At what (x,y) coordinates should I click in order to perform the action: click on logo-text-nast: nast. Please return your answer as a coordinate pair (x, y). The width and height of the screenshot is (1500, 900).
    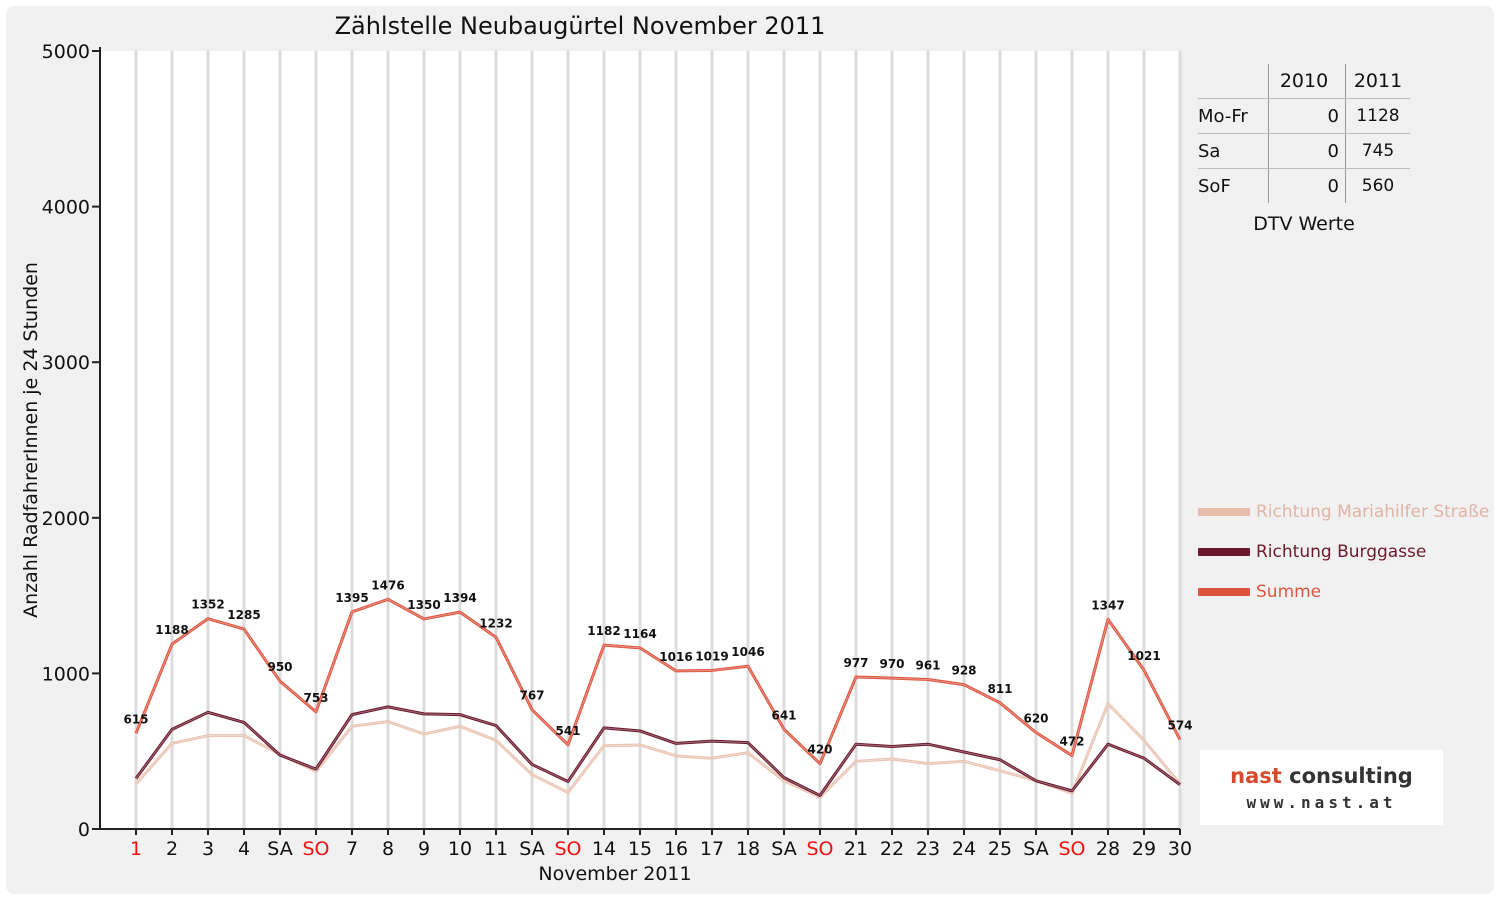
    Looking at the image, I should click on (1256, 776).